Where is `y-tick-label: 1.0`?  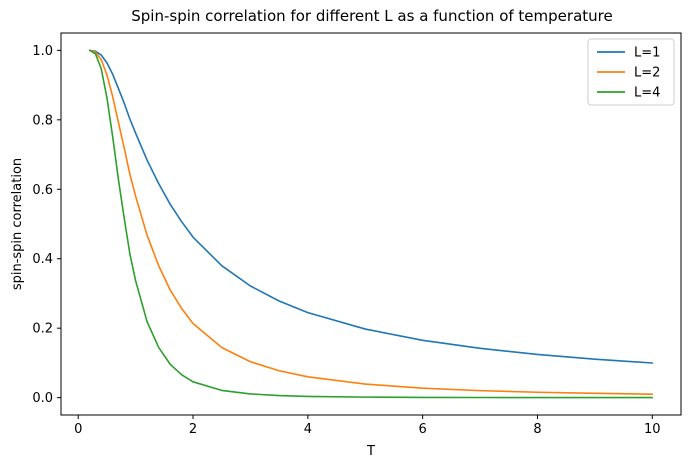 y-tick-label: 1.0 is located at coordinates (42, 51).